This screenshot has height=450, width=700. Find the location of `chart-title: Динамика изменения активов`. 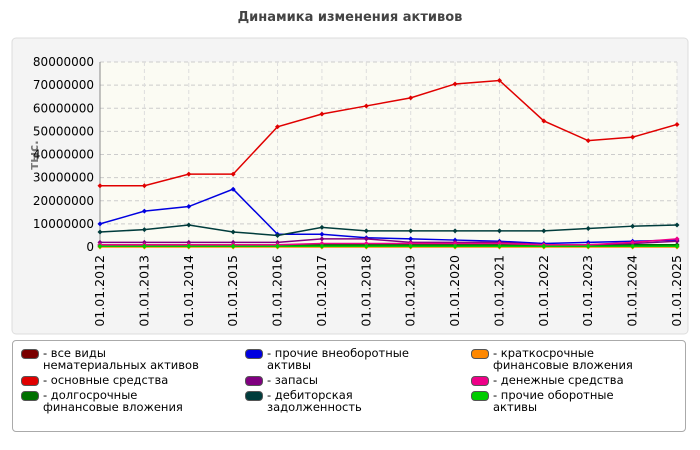

chart-title: Динамика изменения активов is located at coordinates (350, 17).